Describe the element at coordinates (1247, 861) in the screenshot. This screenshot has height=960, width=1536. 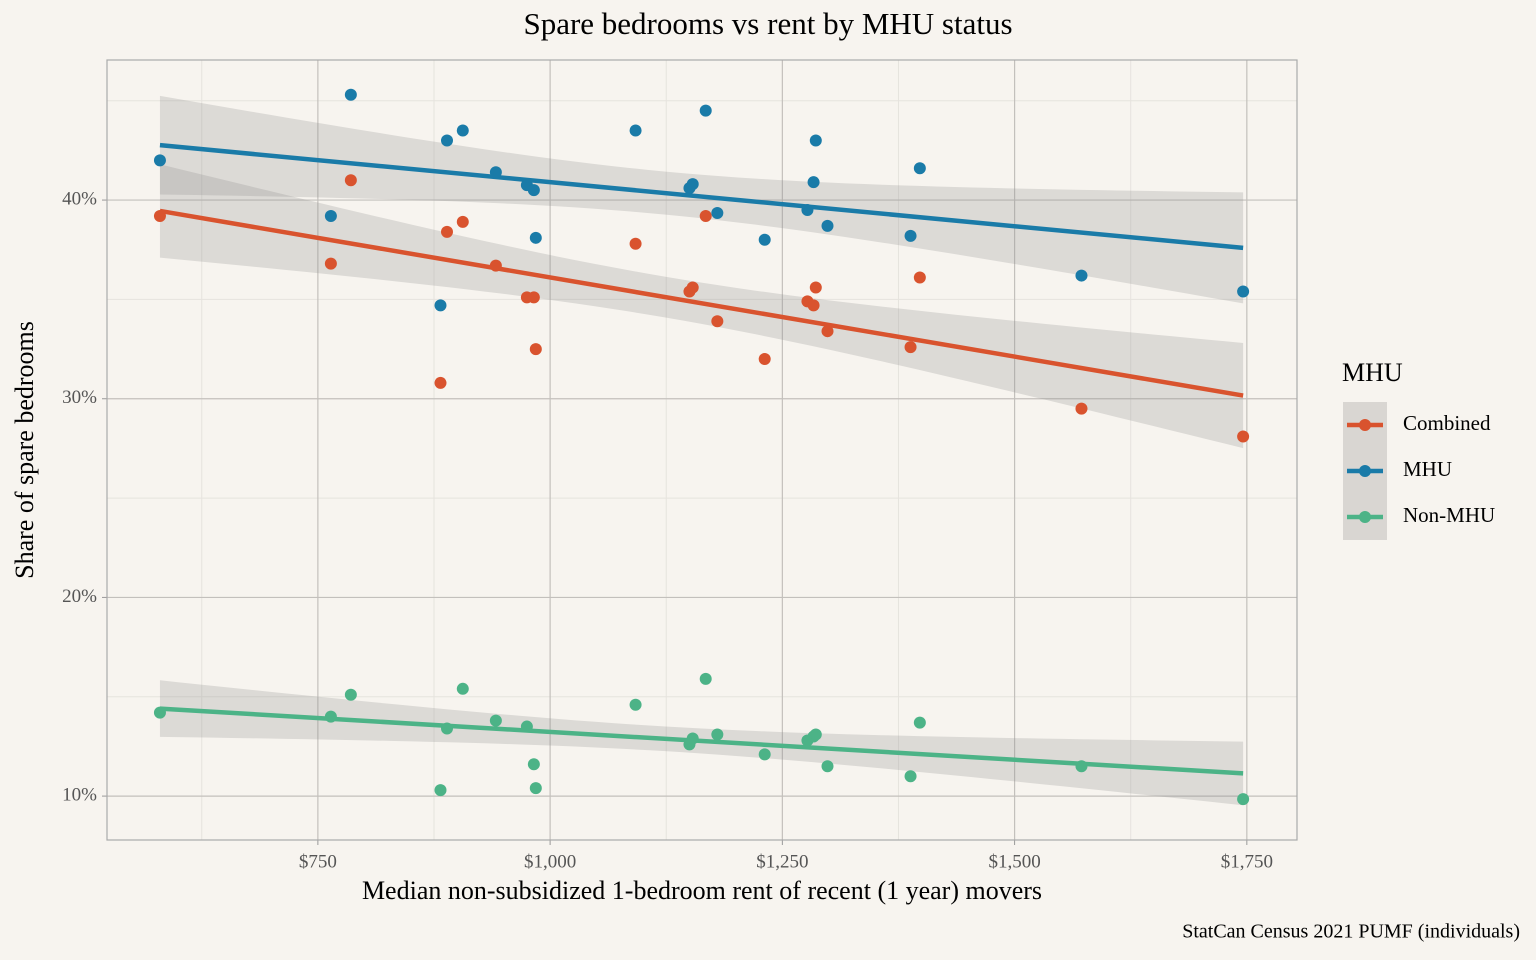
I see `x-tick-label: $1,750` at that location.